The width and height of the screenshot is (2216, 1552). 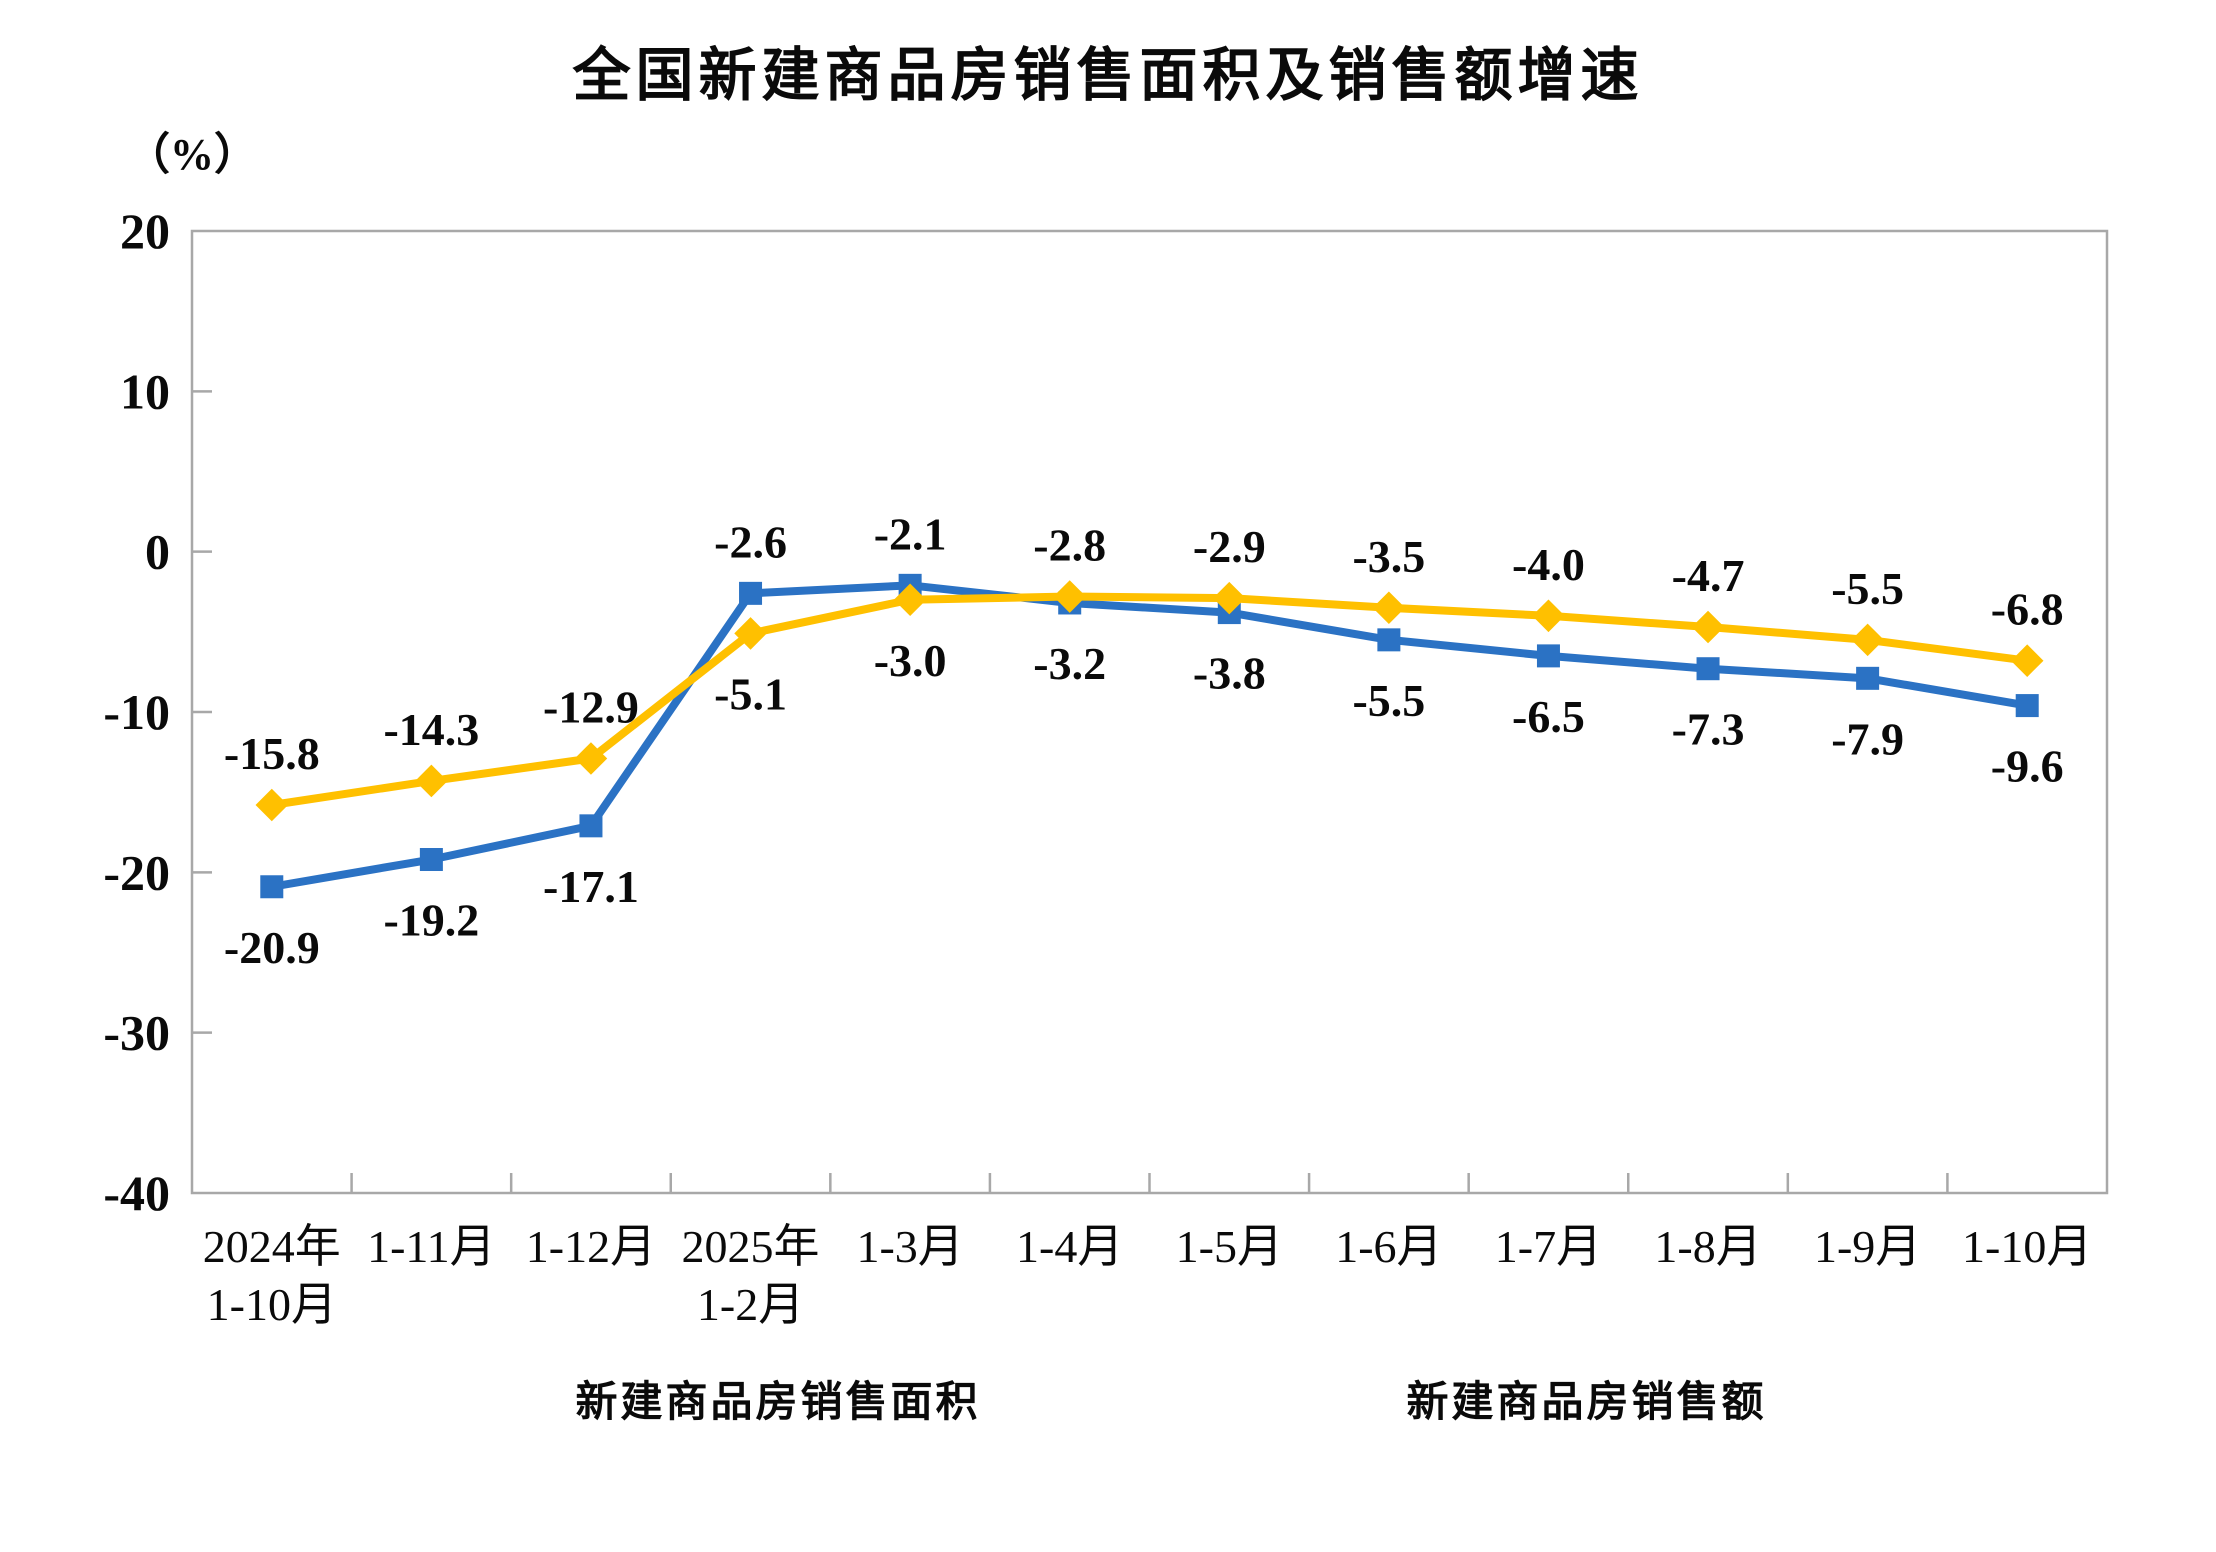 I want to click on data-label: -4.0, so click(x=1548, y=564).